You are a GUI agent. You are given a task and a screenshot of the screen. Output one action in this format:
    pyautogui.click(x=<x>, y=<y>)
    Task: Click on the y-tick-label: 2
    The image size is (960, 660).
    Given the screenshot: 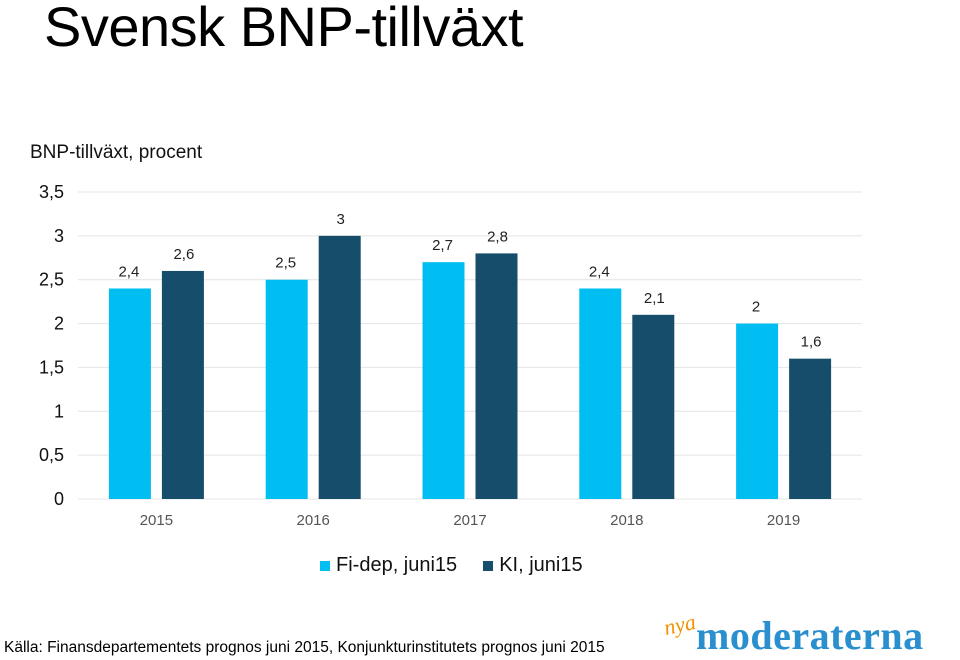 What is the action you would take?
    pyautogui.click(x=59, y=324)
    